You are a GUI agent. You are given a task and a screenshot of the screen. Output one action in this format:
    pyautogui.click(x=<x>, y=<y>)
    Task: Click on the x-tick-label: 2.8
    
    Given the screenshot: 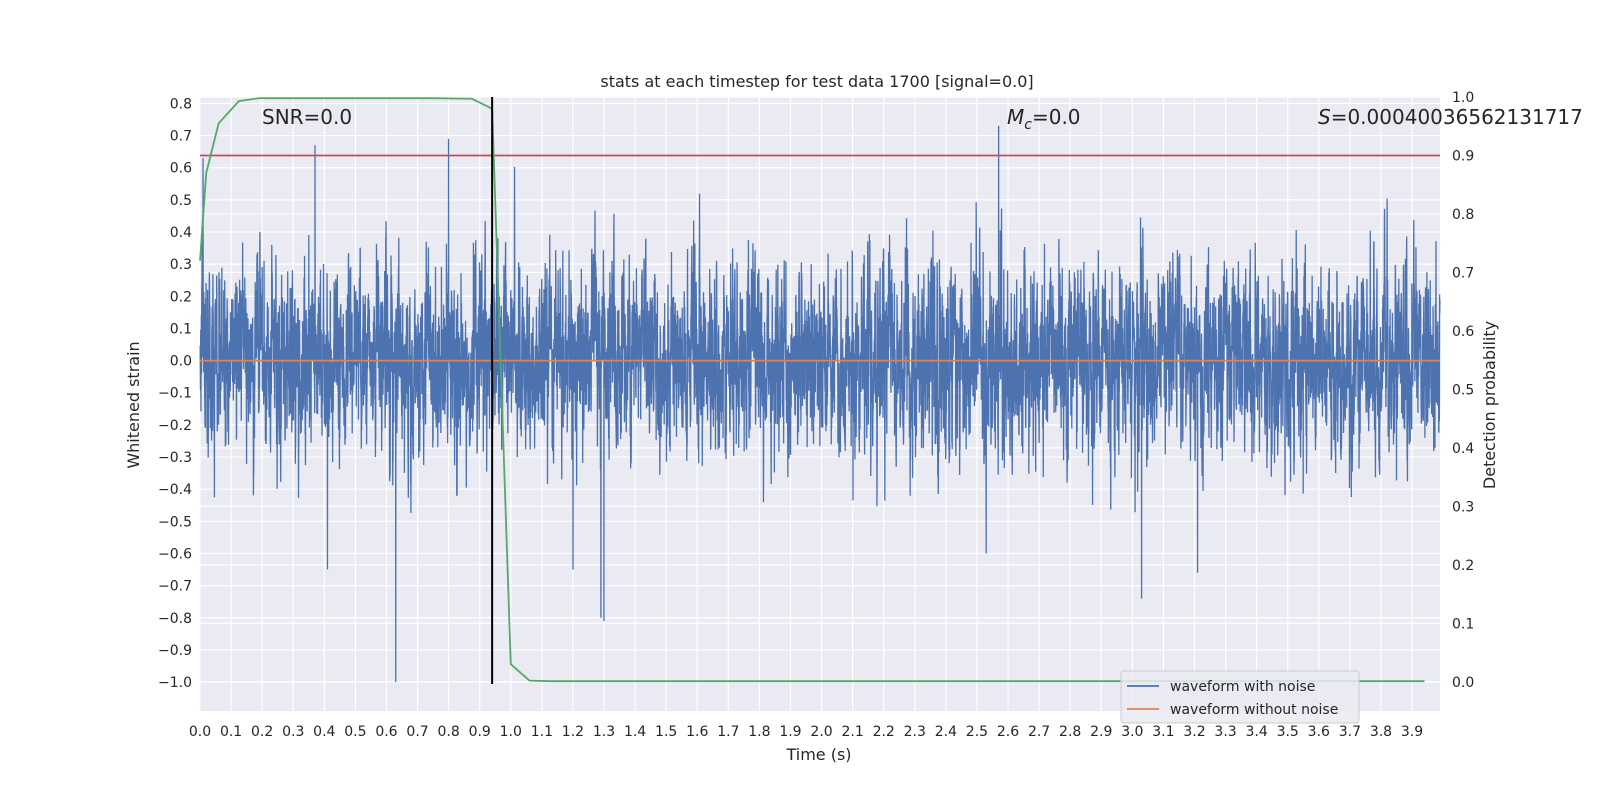 What is the action you would take?
    pyautogui.click(x=1070, y=732)
    